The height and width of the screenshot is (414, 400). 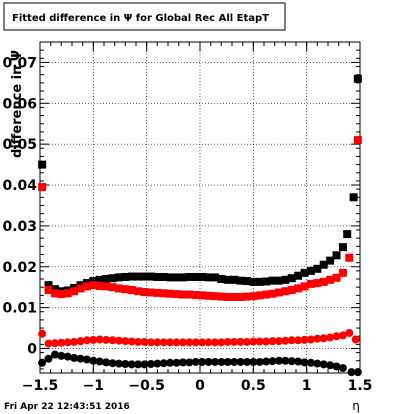 I want to click on x-tick-labels: −1.5 −1 −0.5 0 0.5 1 1.5, so click(x=197, y=386).